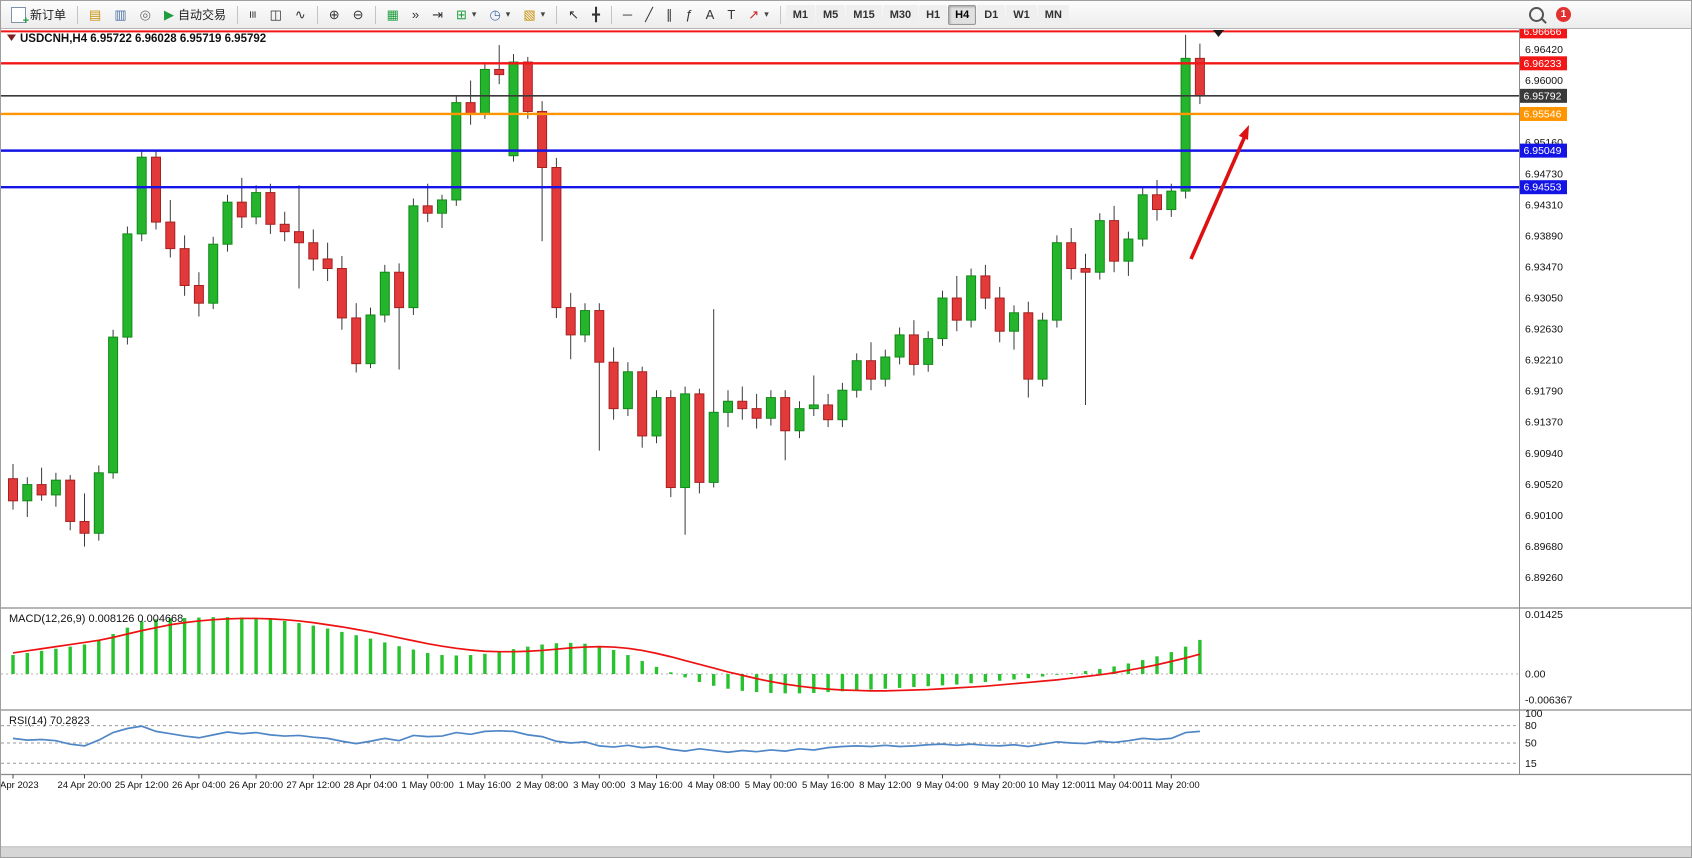 The height and width of the screenshot is (858, 1692). What do you see at coordinates (1053, 14) in the screenshot?
I see `timeframe-mn: MN` at bounding box center [1053, 14].